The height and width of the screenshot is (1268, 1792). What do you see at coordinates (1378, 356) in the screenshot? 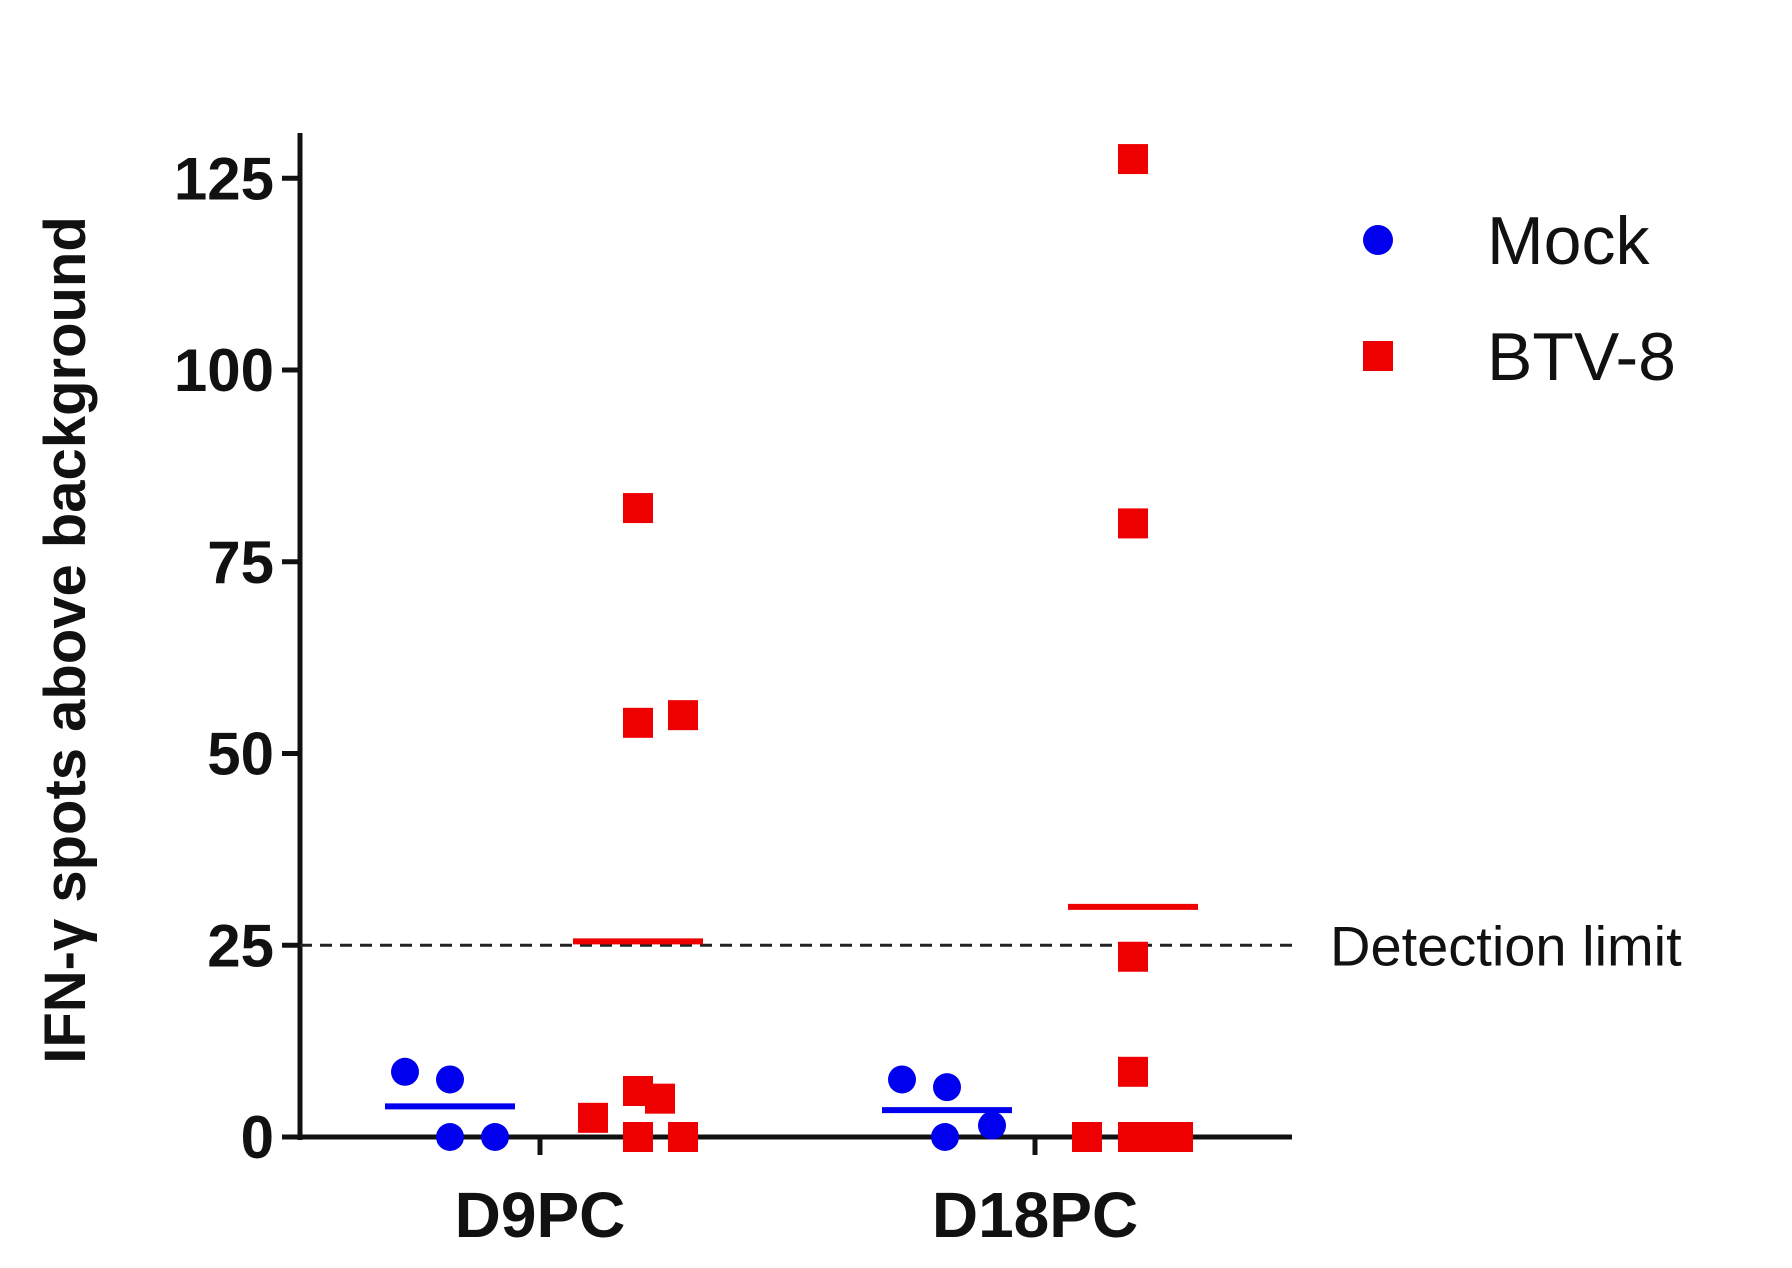
I see `legend-marker-btv8` at bounding box center [1378, 356].